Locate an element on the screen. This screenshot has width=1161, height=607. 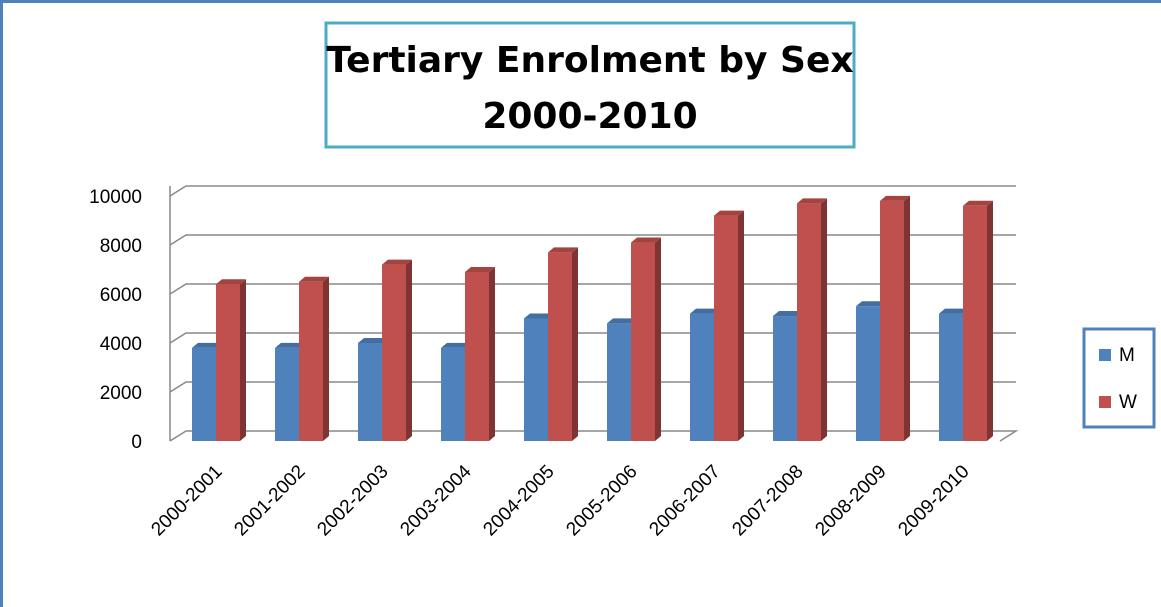
y-tick-label: 10000 is located at coordinates (115, 197).